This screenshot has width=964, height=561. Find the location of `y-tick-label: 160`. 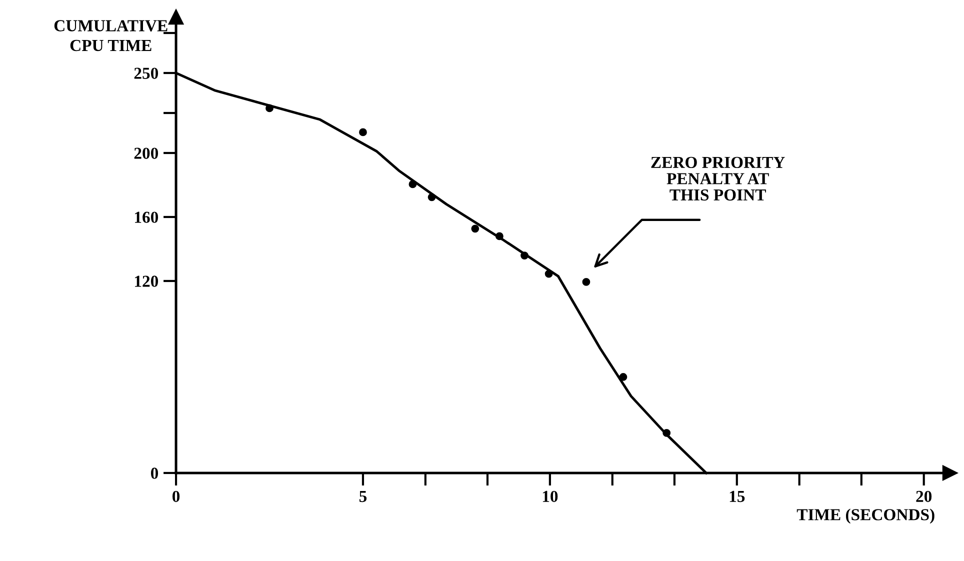

y-tick-label: 160 is located at coordinates (146, 217).